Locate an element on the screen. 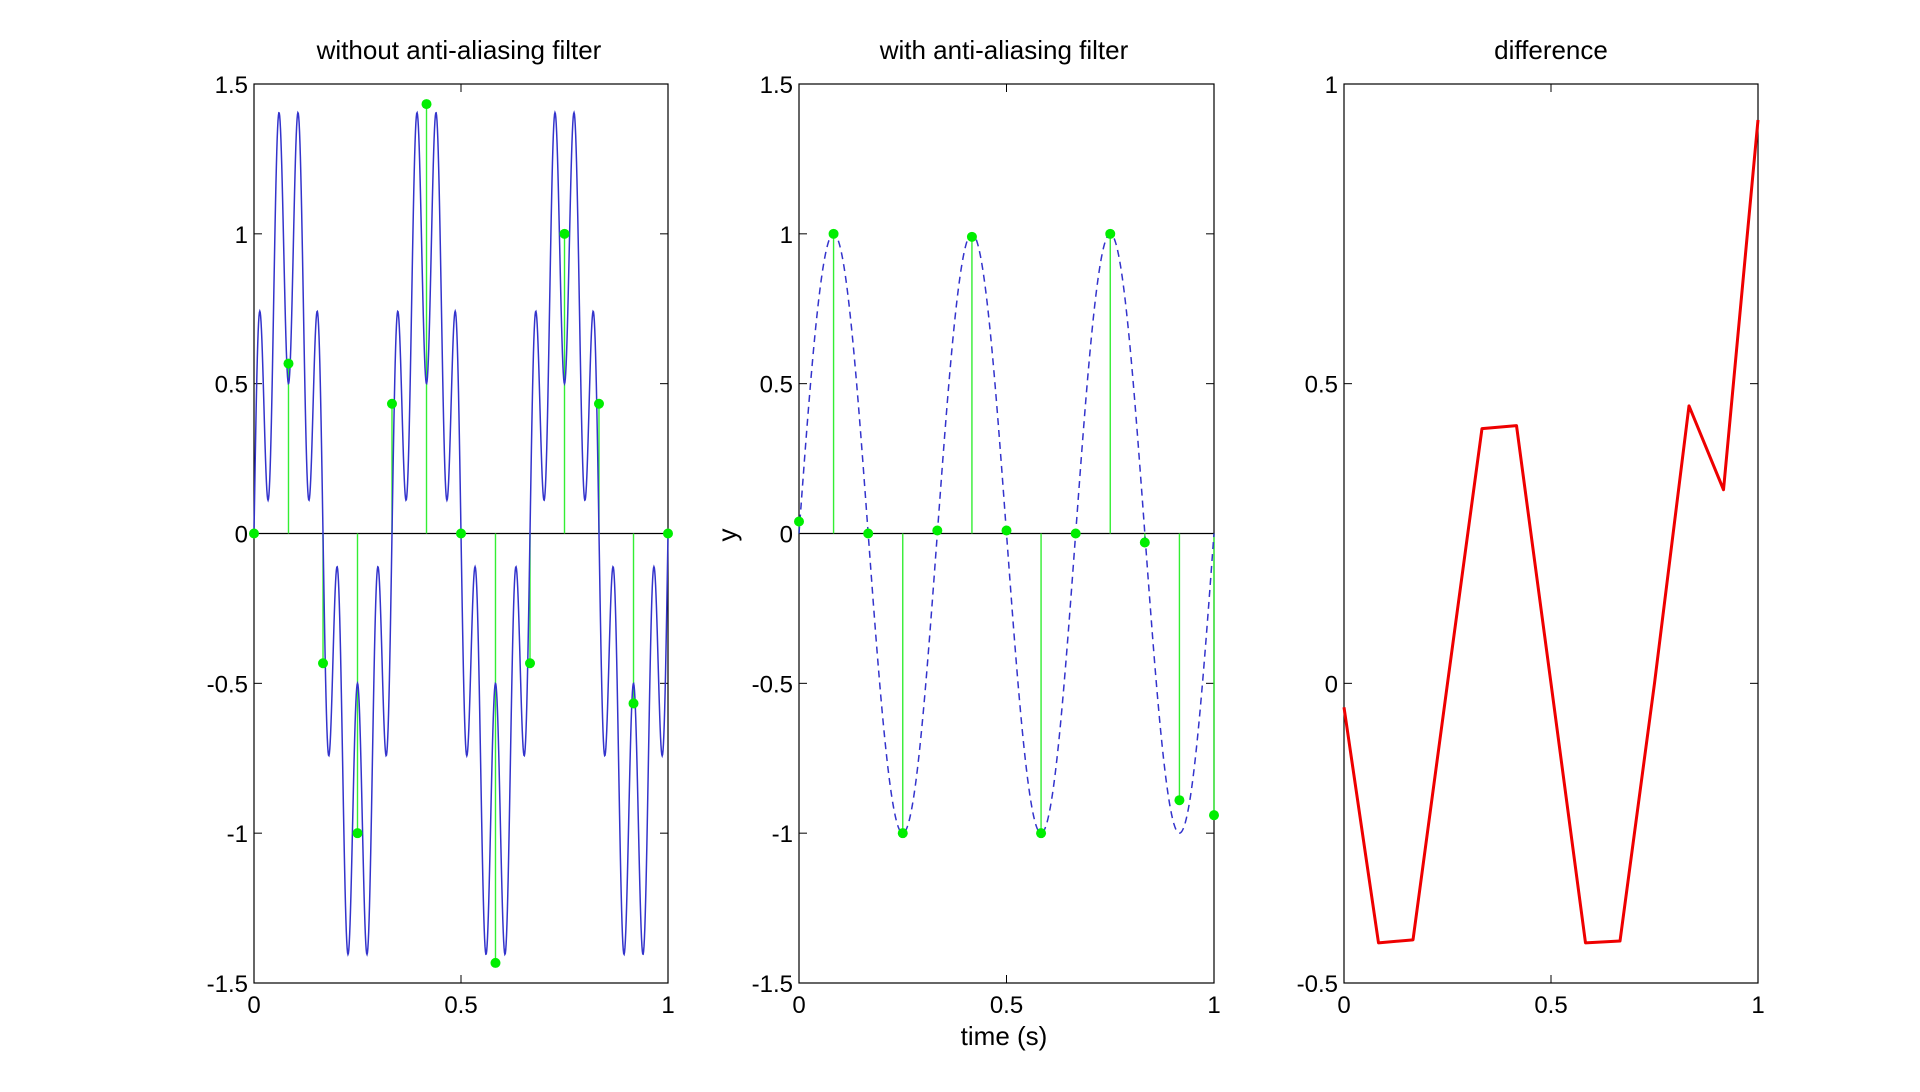 This screenshot has width=1920, height=1092. y-axis-label: y is located at coordinates (727, 535).